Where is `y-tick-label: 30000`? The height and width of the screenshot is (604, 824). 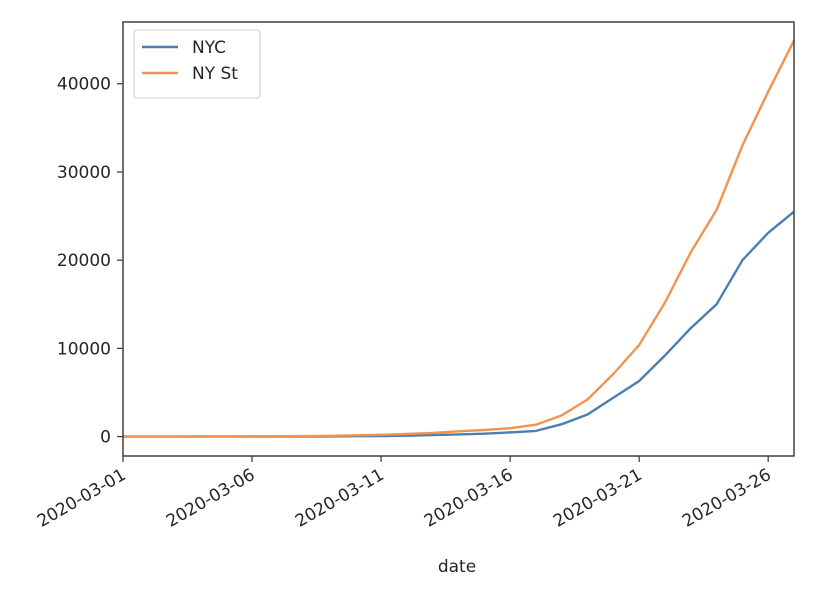 y-tick-label: 30000 is located at coordinates (84, 173).